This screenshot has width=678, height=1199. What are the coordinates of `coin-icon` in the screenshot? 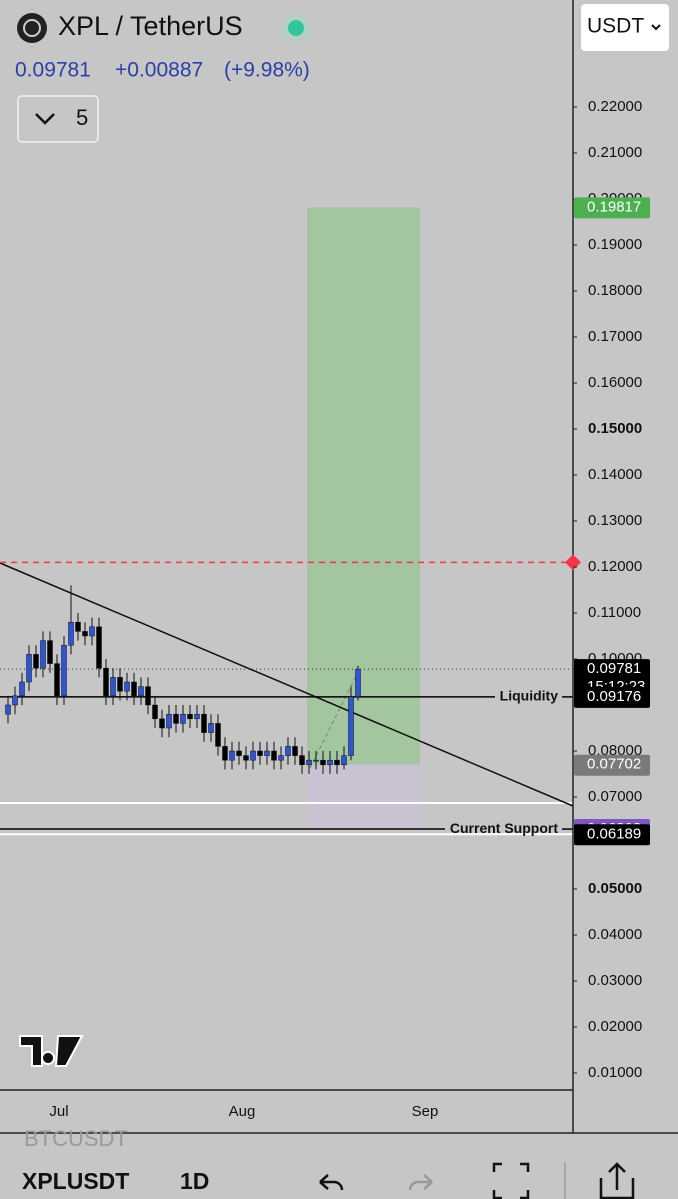 It's located at (32, 28).